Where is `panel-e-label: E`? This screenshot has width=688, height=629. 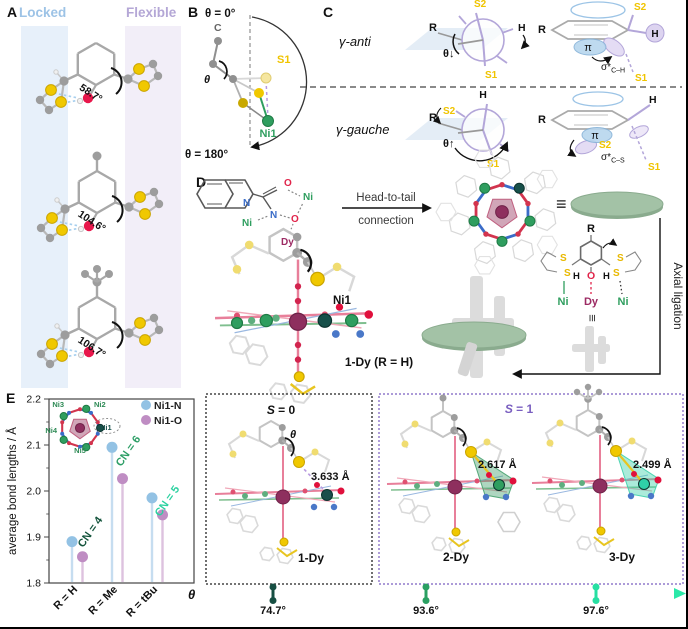
panel-e-label: E is located at coordinates (10, 398).